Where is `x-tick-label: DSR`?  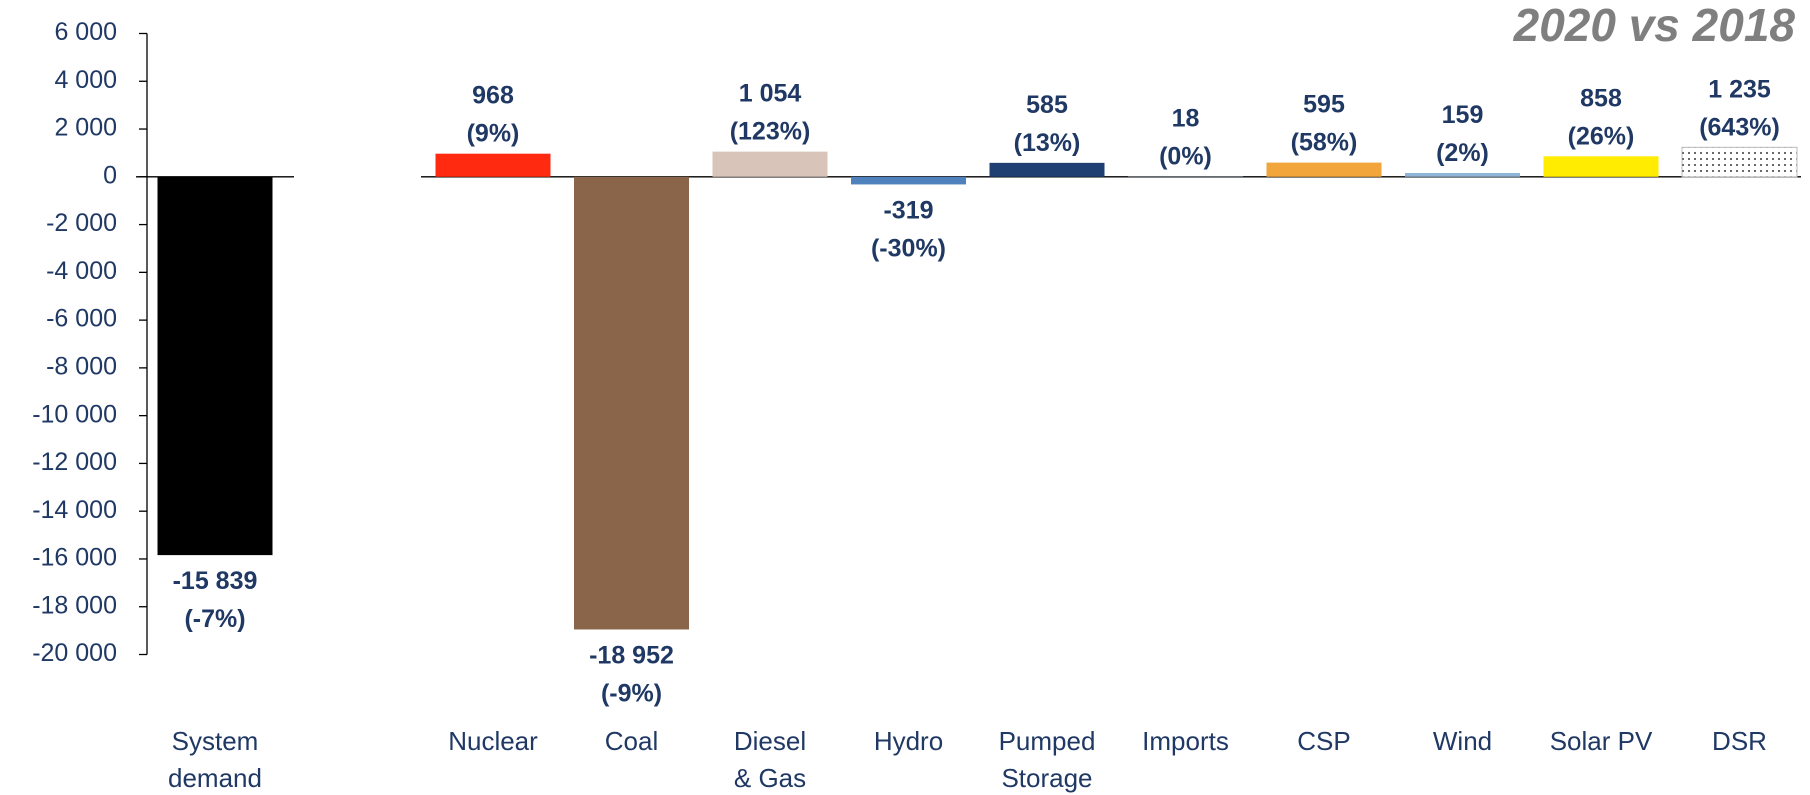
x-tick-label: DSR is located at coordinates (1739, 741).